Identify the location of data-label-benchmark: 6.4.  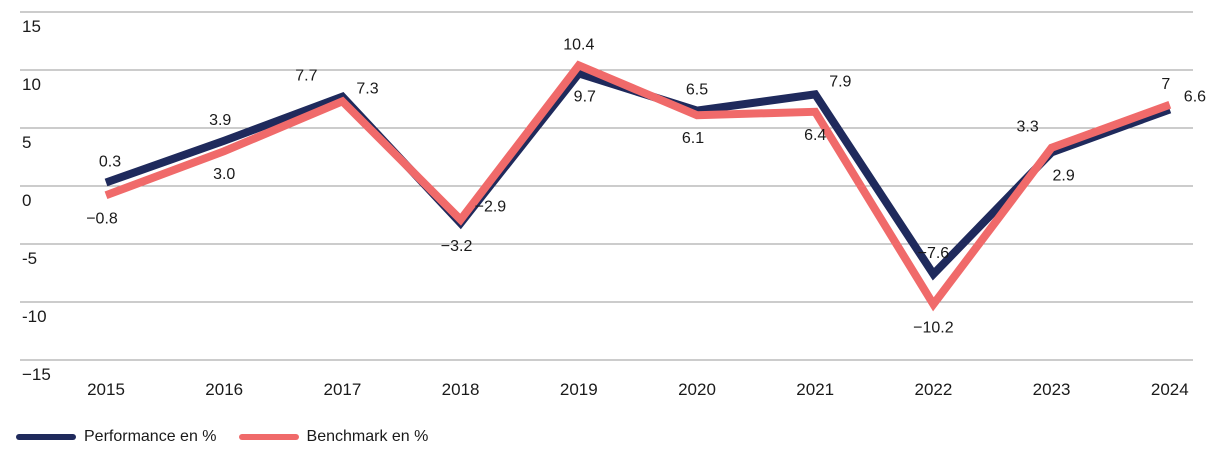
(815, 135).